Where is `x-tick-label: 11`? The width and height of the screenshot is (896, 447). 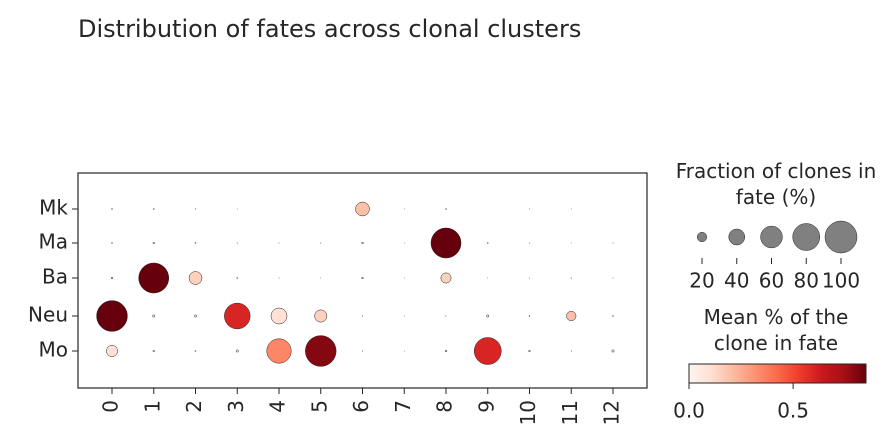 x-tick-label: 11 is located at coordinates (570, 412).